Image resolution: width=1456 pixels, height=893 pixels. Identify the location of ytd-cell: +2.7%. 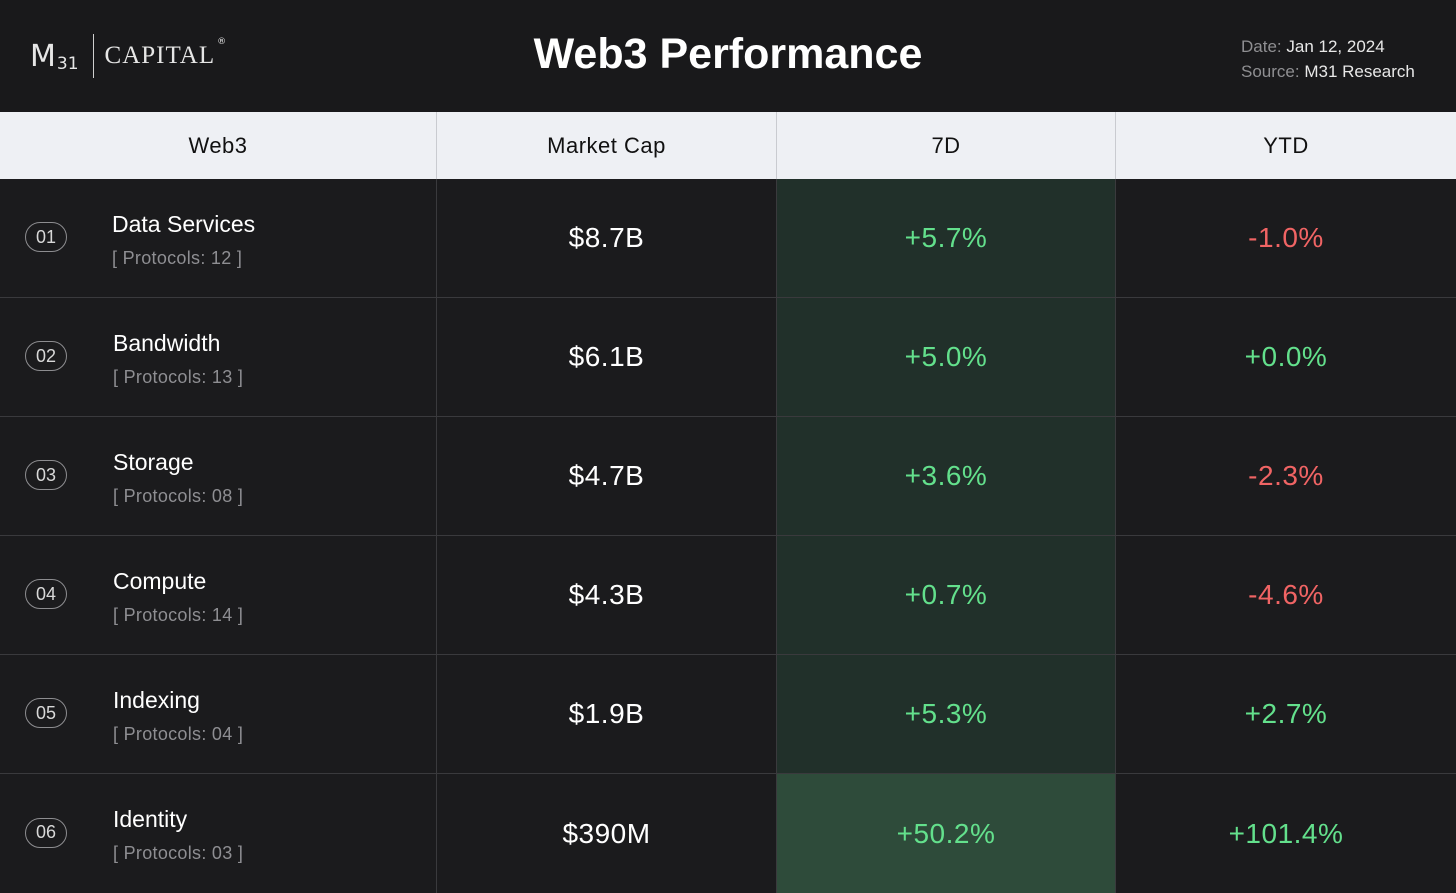
(1286, 714).